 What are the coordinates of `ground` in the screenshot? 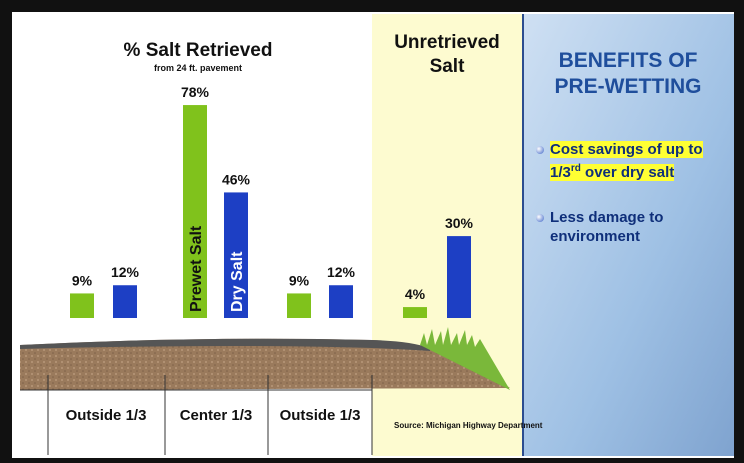 It's located at (265, 364).